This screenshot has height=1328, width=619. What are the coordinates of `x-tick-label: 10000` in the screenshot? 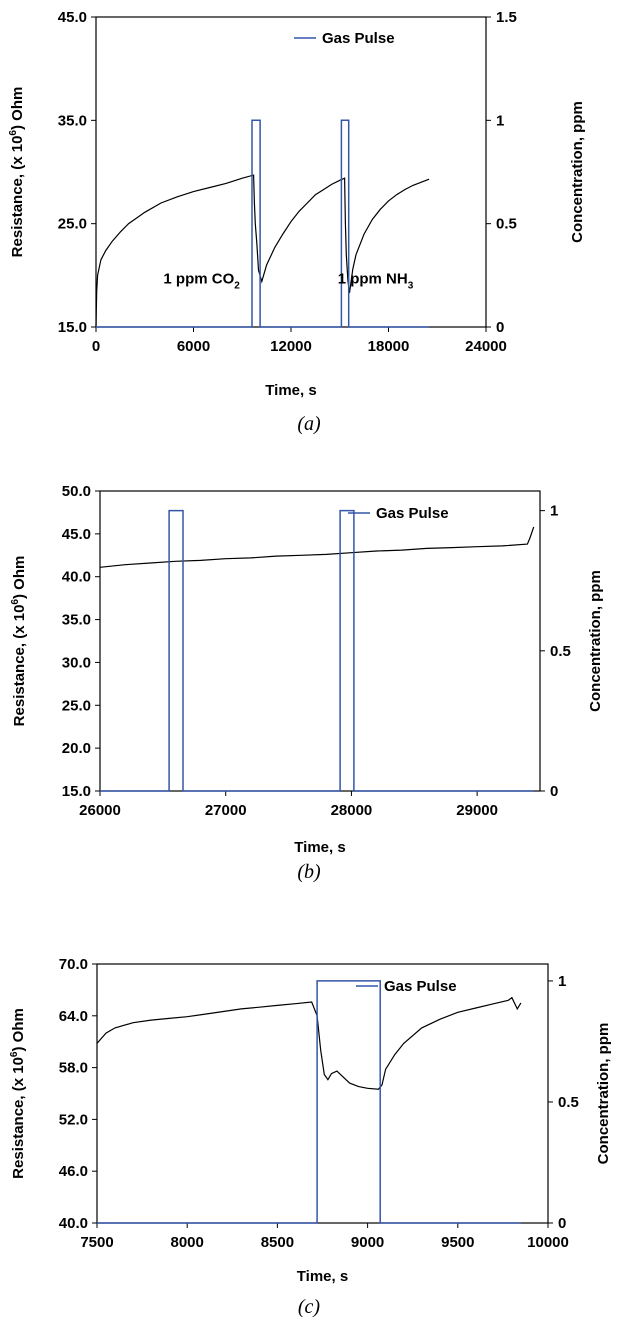 It's located at (548, 1242).